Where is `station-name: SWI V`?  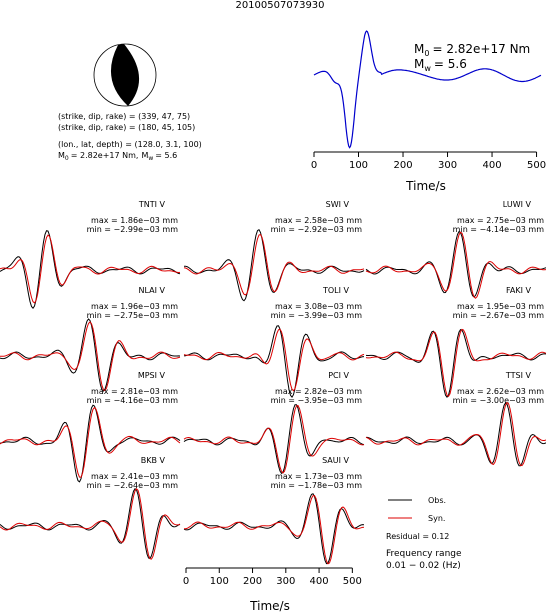
station-name: SWI V is located at coordinates (338, 204).